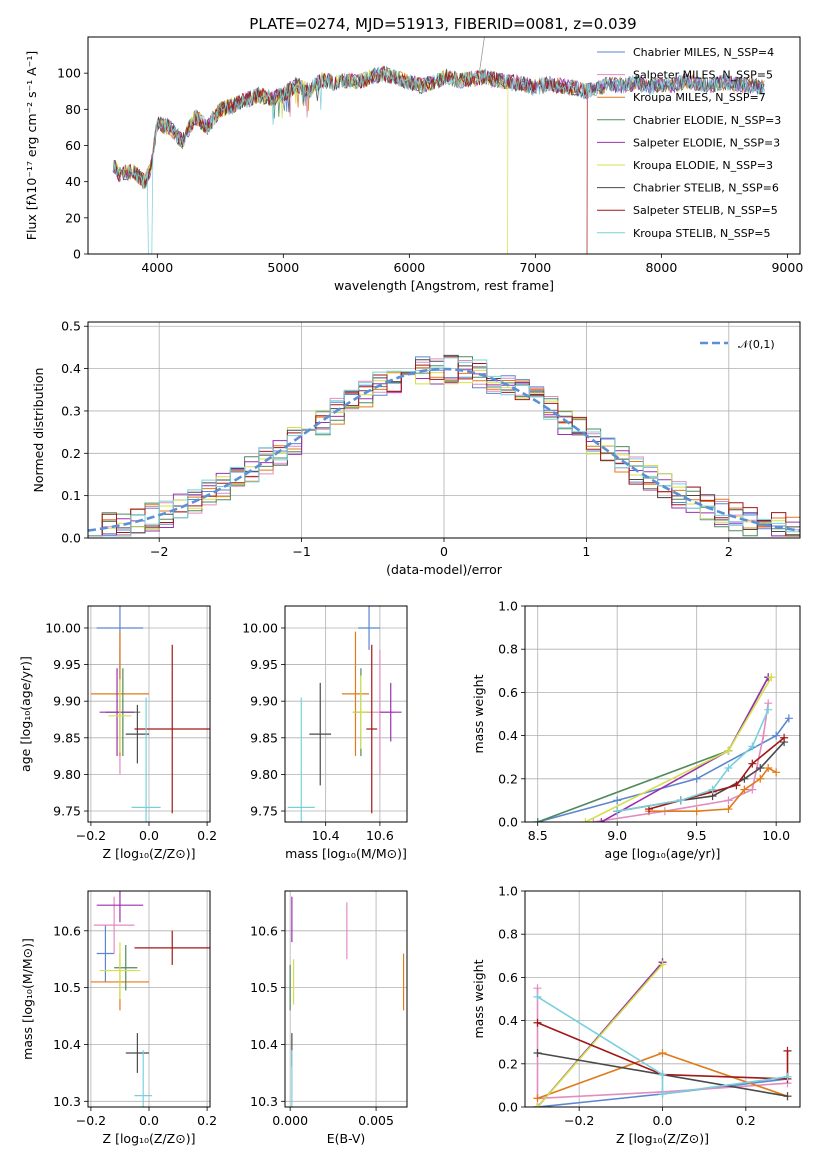 Image resolution: width=819 pixels, height=1170 pixels. What do you see at coordinates (264, 811) in the screenshot?
I see `y-tick-label: 9.75` at bounding box center [264, 811].